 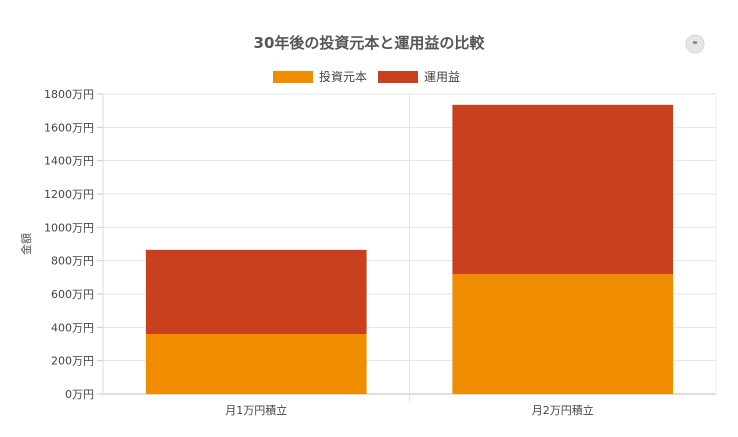 I want to click on x-axis-ticks: 月1万円積立 月2万円積立, so click(x=409, y=410).